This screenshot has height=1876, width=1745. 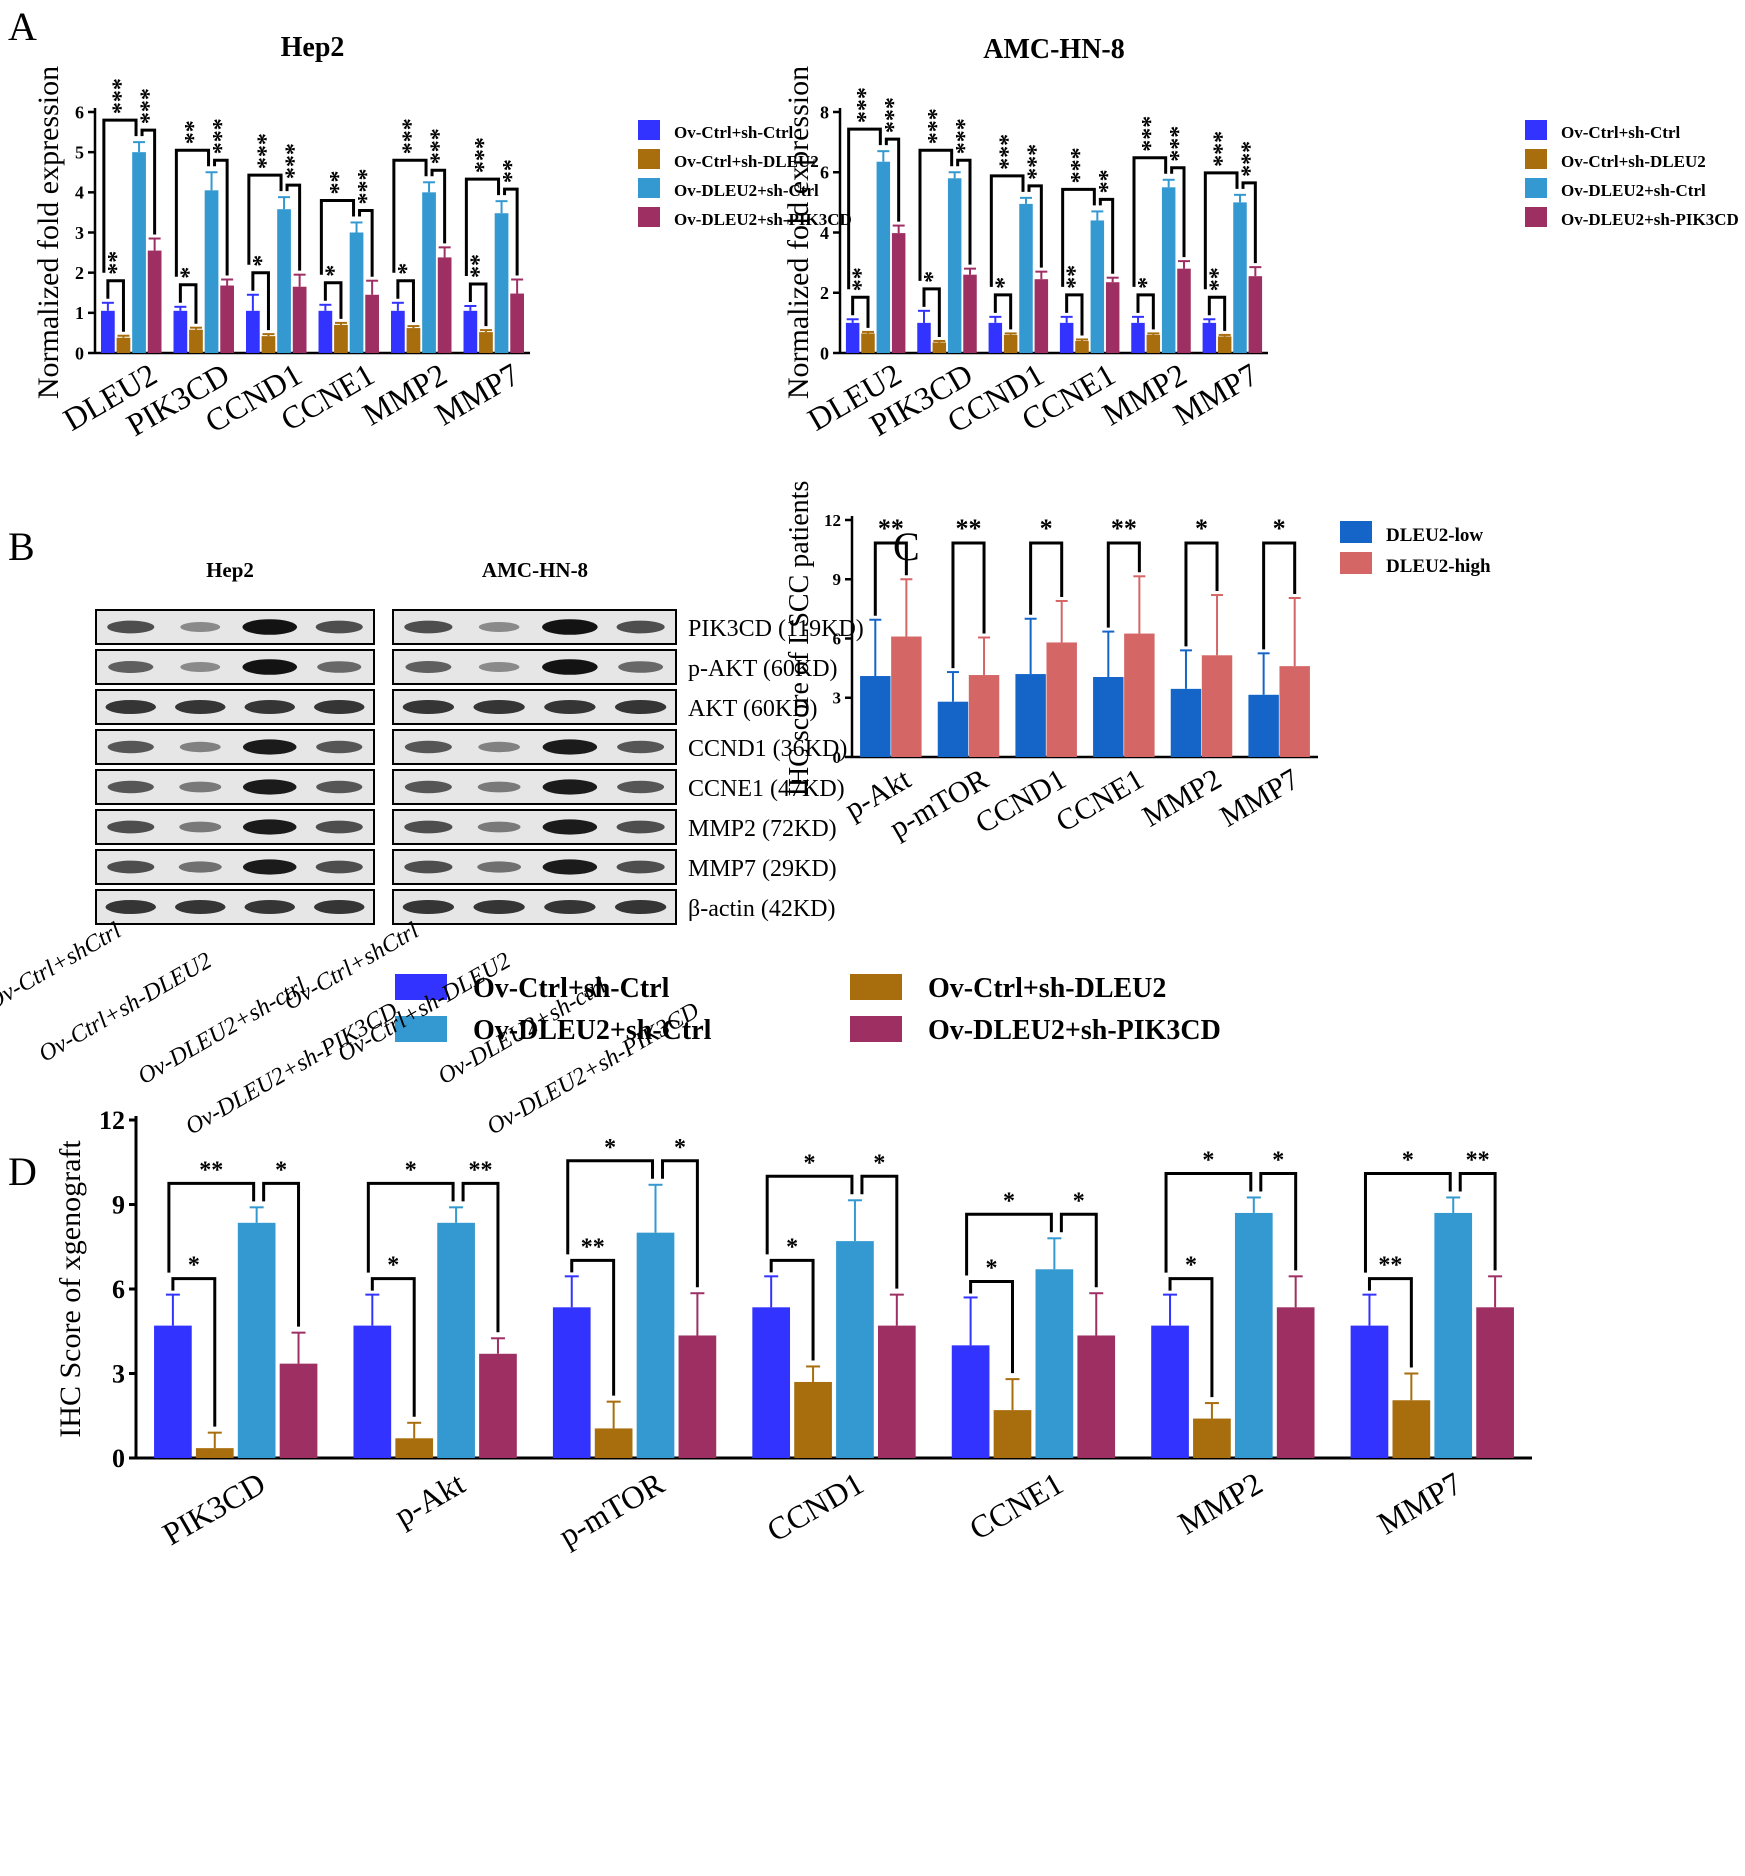 I want to click on y-tick-label: 6, so click(x=824, y=173).